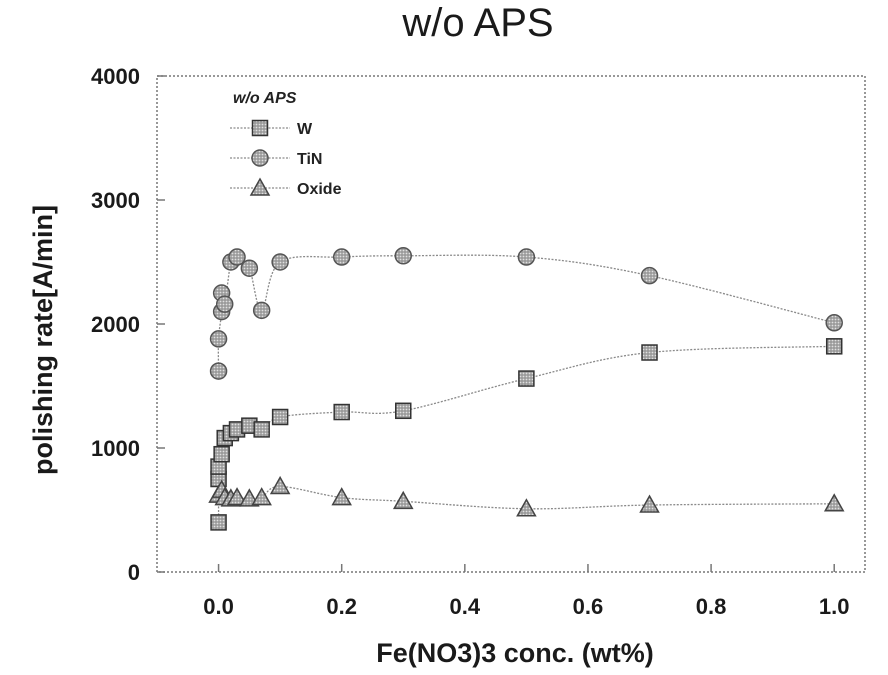 This screenshot has width=888, height=675. Describe the element at coordinates (588, 606) in the screenshot. I see `x-tick-label: 0.6` at that location.